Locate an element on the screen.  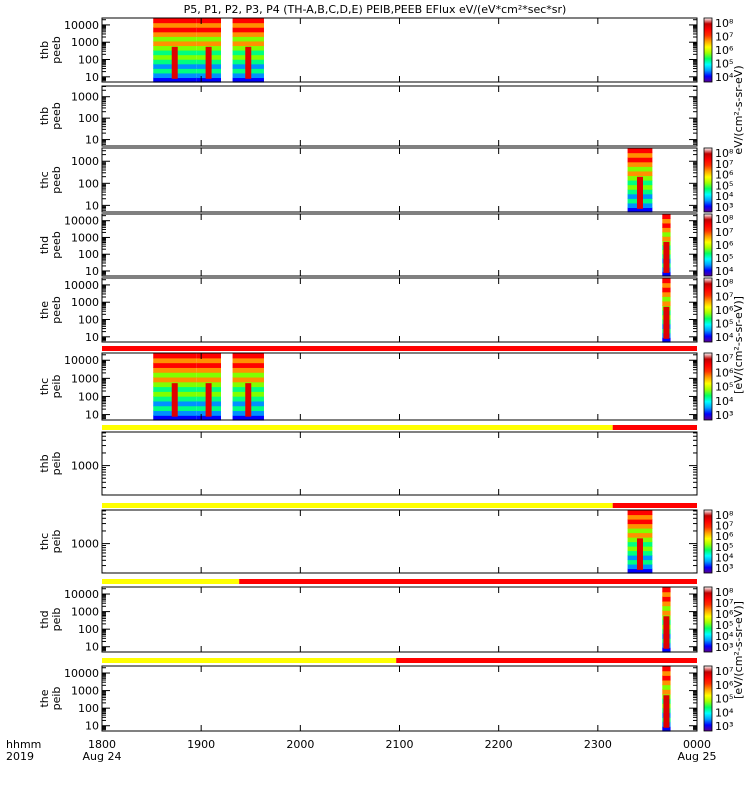
panel-ylabel: thd is located at coordinates (44, 245).